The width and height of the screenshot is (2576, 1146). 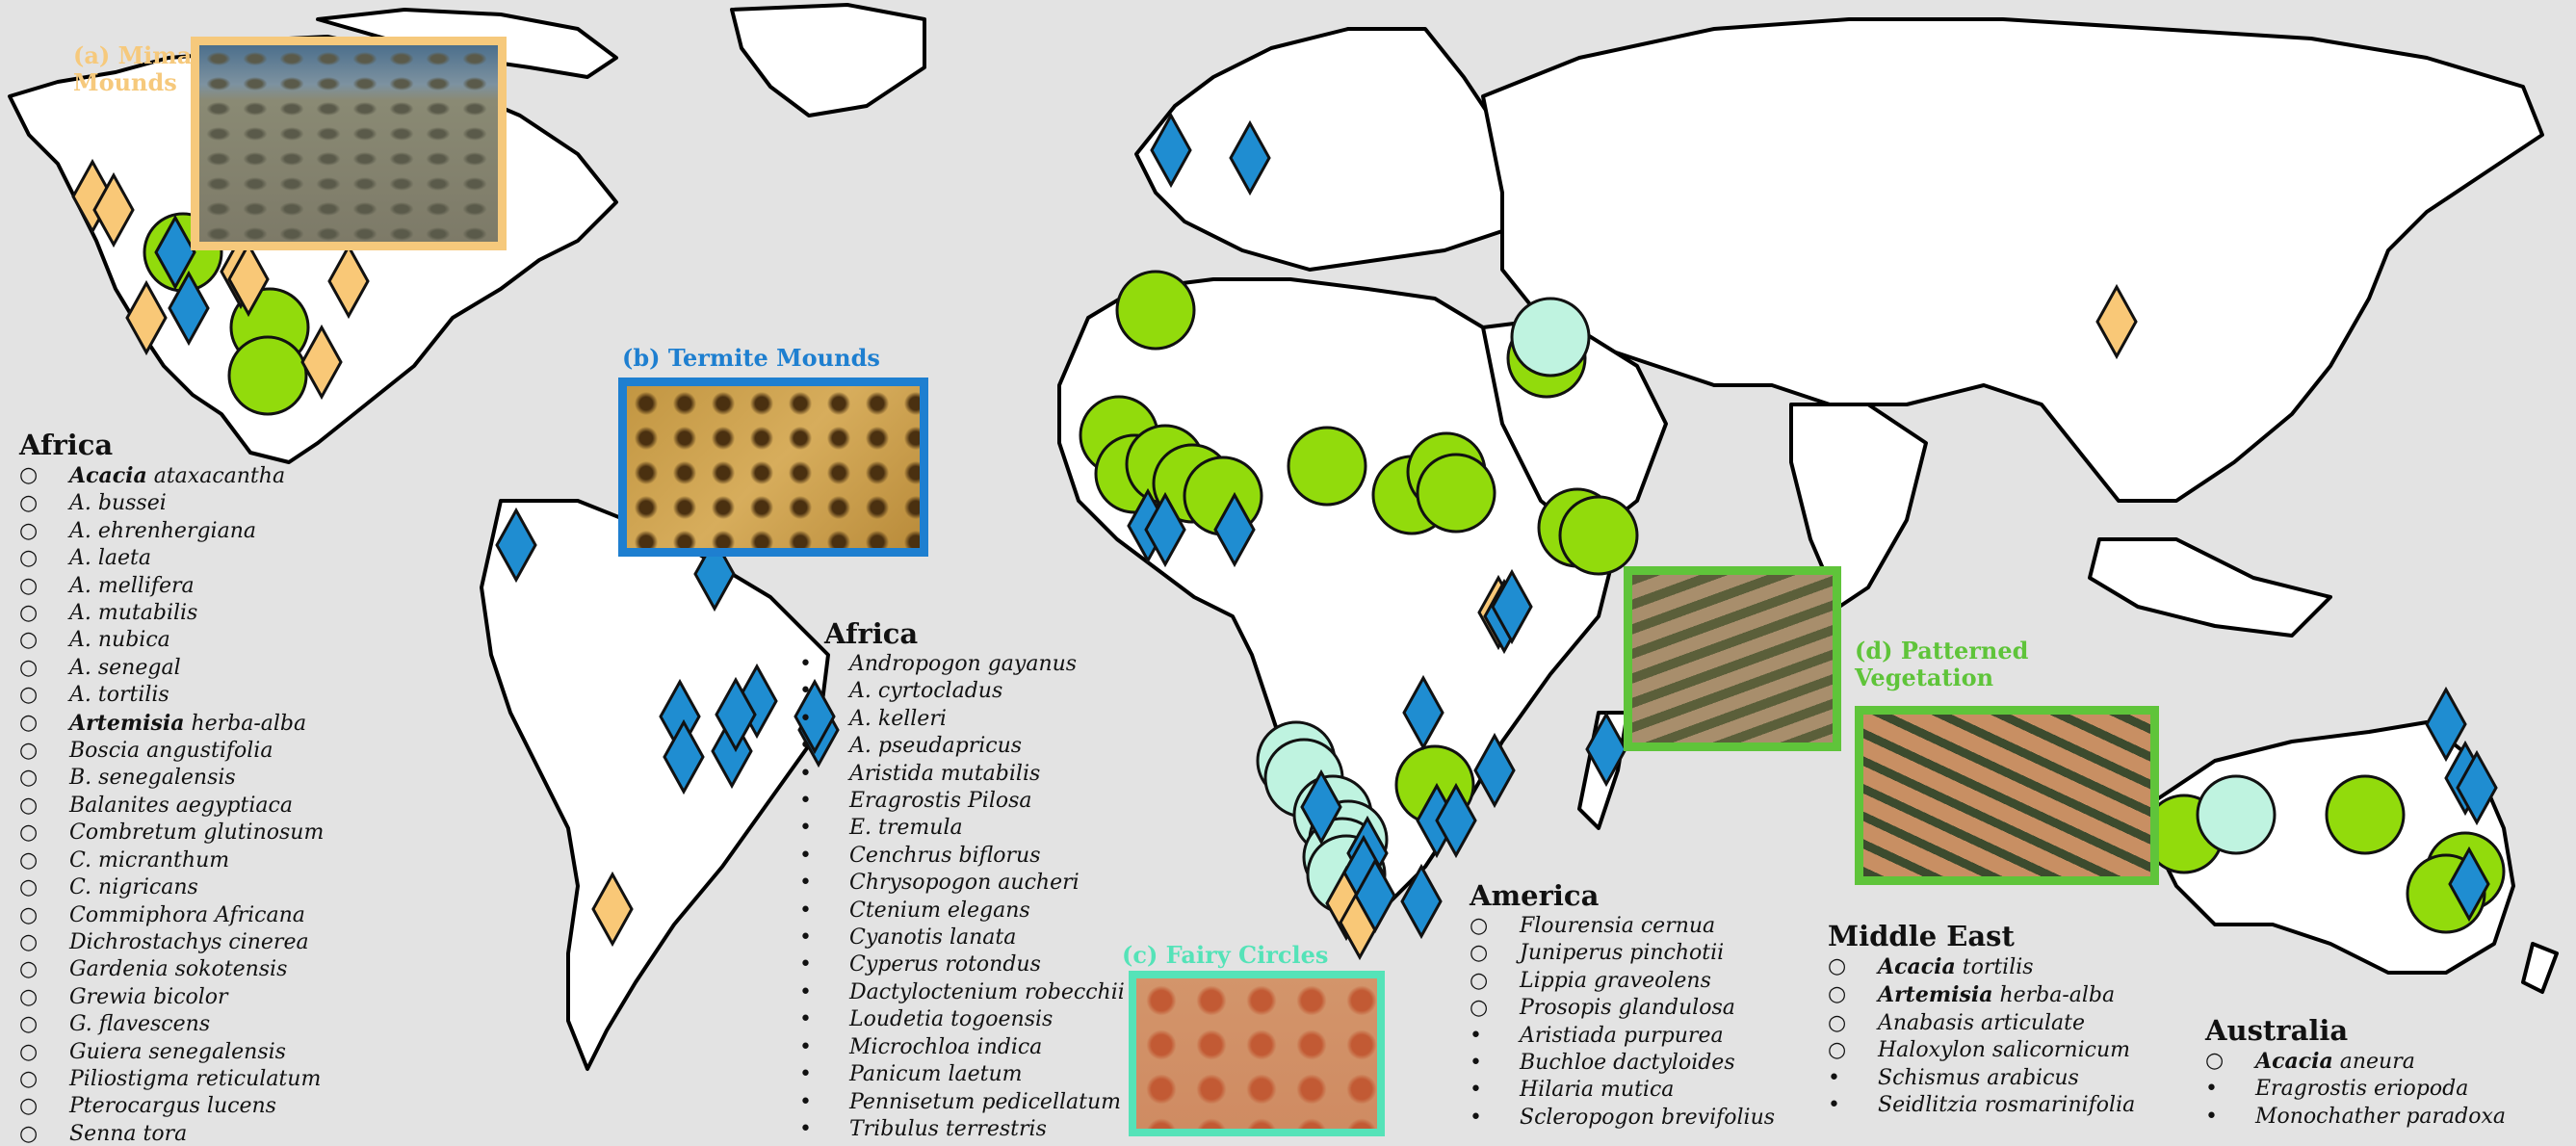 I want to click on species-name: Panicum laetum, so click(x=936, y=1074).